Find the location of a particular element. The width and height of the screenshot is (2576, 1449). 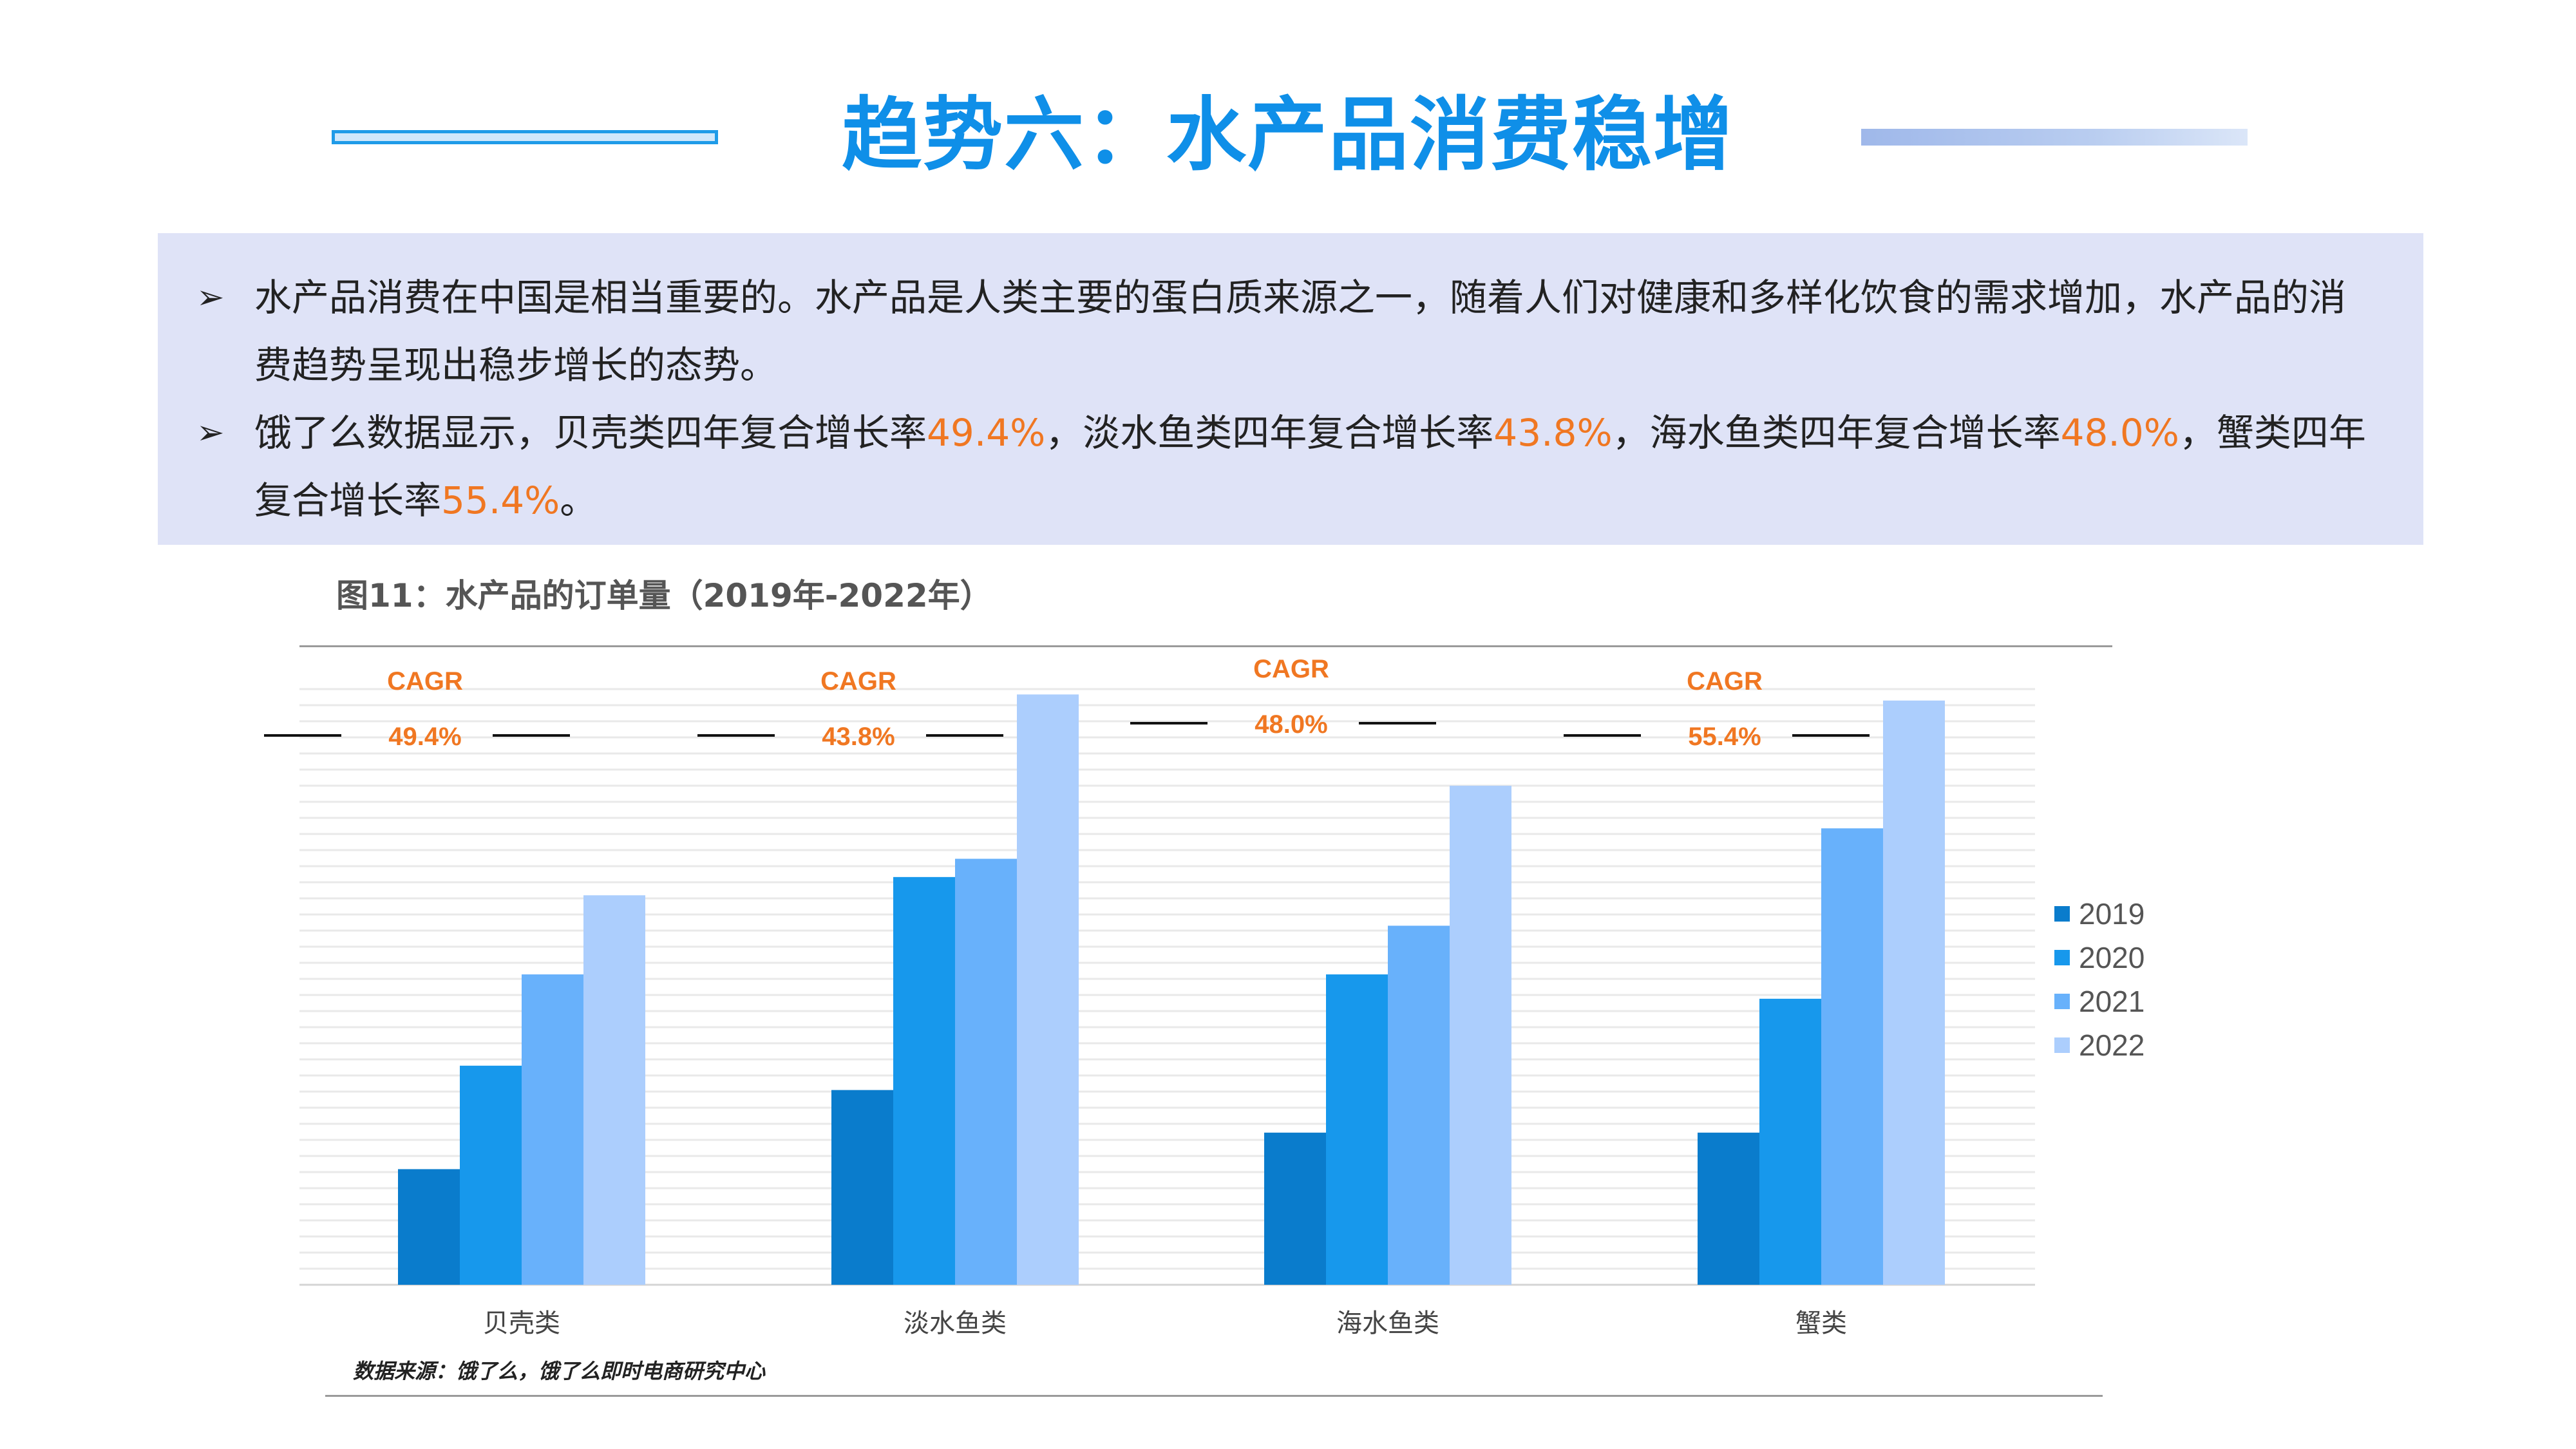

category-tick-label: 蟹类 is located at coordinates (1821, 1323).